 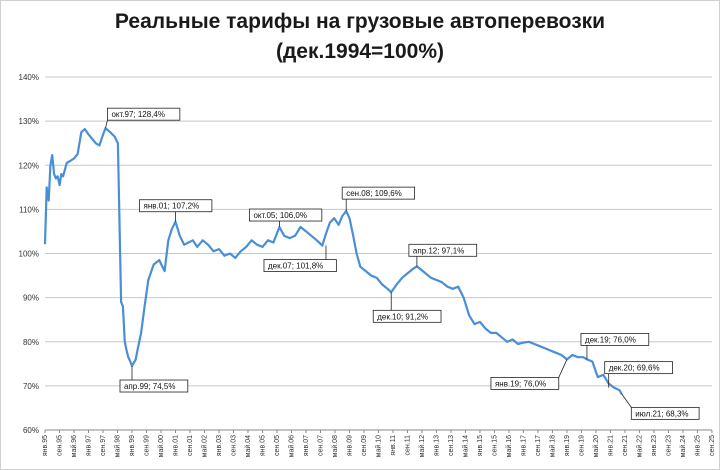 What do you see at coordinates (31, 386) in the screenshot?
I see `y-tick-label: 70%` at bounding box center [31, 386].